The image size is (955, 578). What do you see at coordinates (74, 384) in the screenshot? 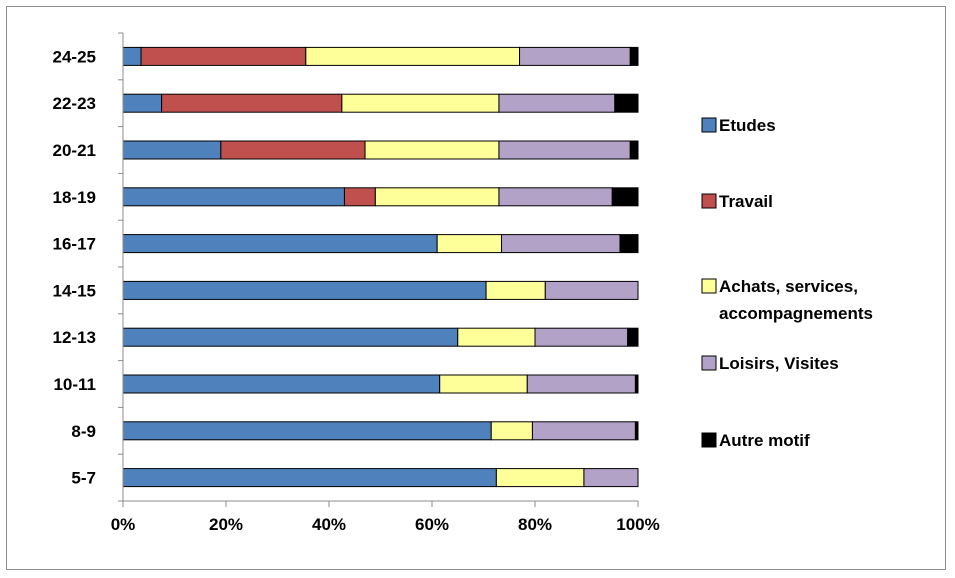
I see `y-tick-label-10-11: 10-11` at bounding box center [74, 384].